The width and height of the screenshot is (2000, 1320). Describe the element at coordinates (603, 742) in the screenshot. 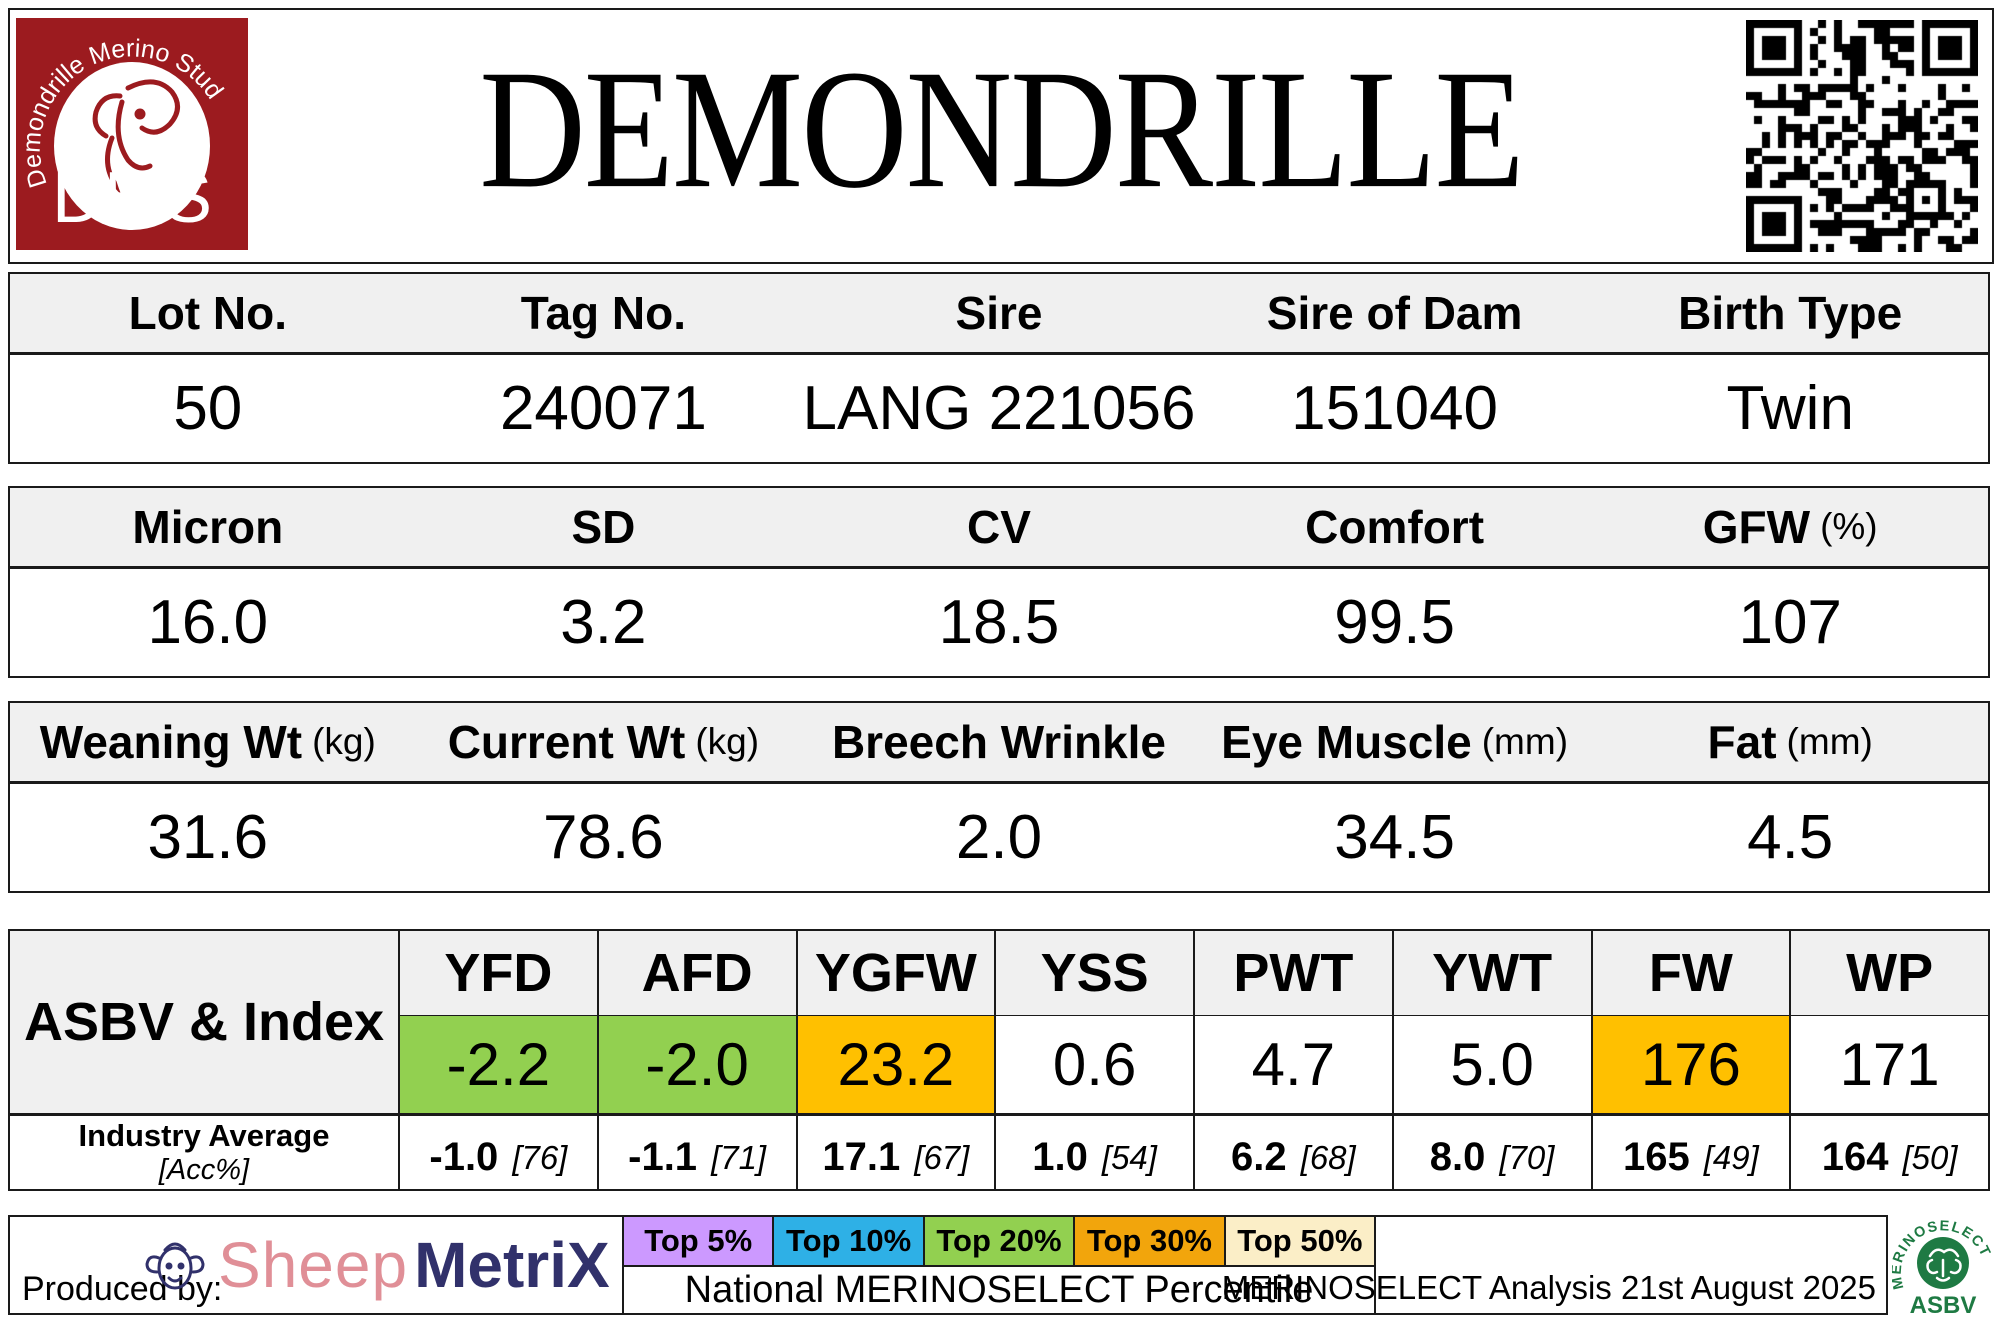

I see `col-header-current-wt: Current Wt (kg)` at that location.